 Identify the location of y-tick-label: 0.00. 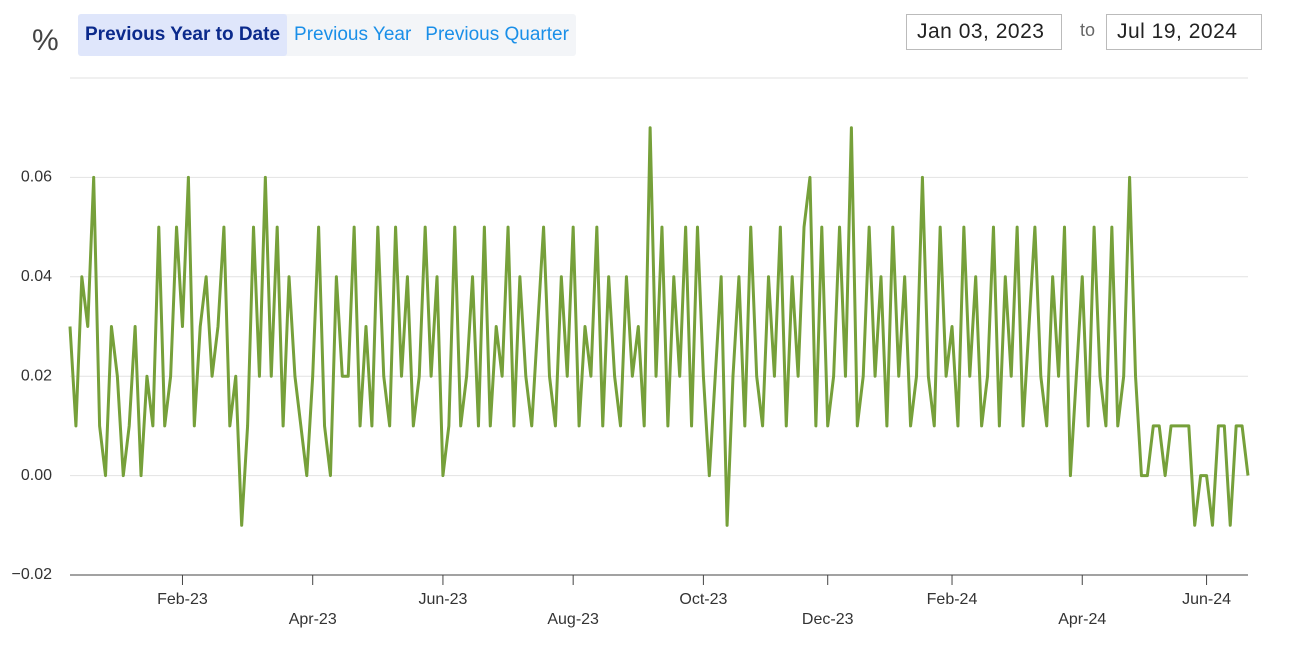
(36, 475).